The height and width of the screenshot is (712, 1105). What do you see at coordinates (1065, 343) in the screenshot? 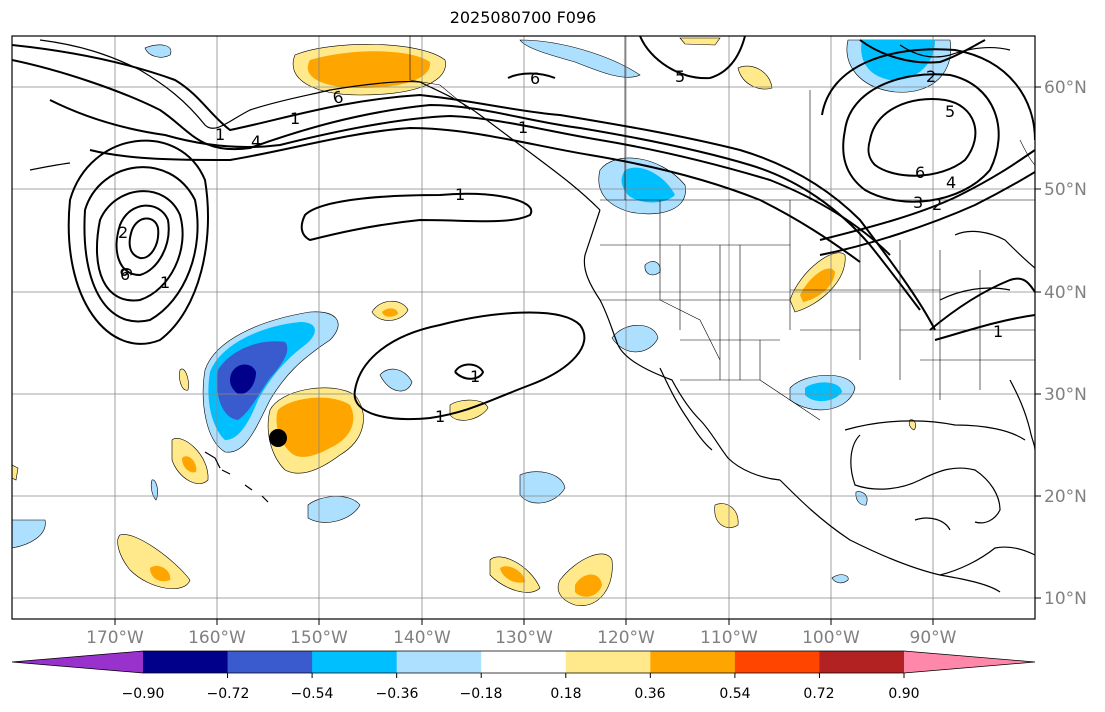
I see `latitude-labels: 60°N 50°N 40°N 30°N 20°N 10°N` at bounding box center [1065, 343].